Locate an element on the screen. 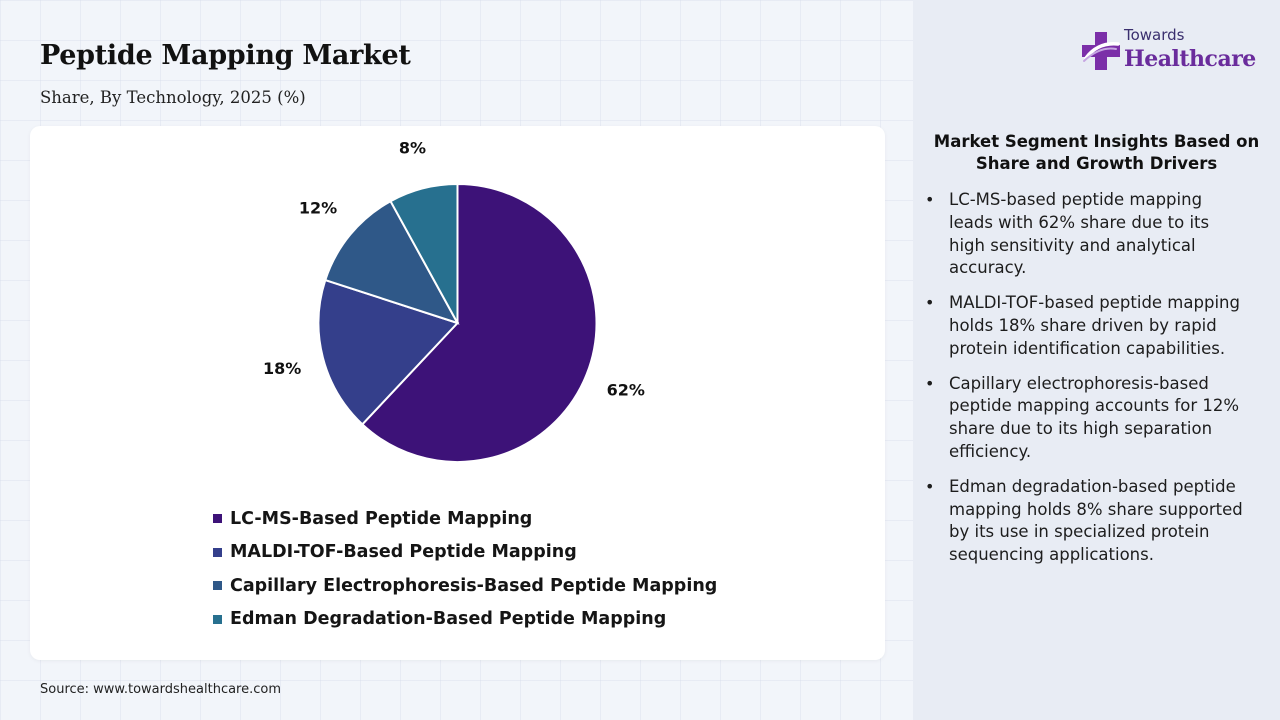 The height and width of the screenshot is (720, 1280). pie-slice-edman-degradation is located at coordinates (424, 253).